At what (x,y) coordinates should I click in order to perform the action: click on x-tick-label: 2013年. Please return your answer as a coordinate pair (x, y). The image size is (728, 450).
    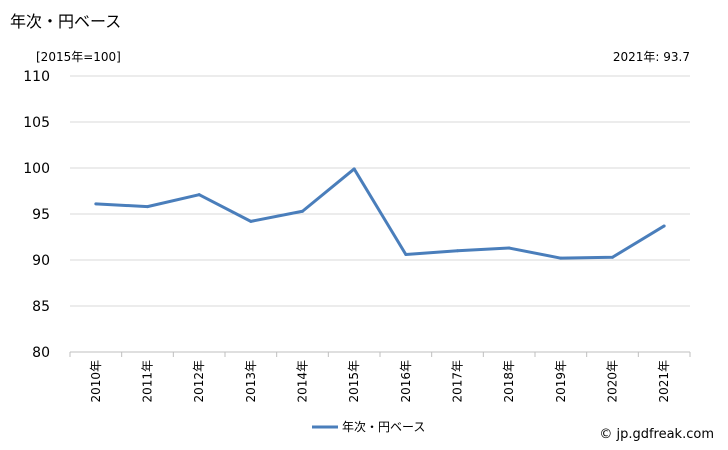
    Looking at the image, I should click on (251, 381).